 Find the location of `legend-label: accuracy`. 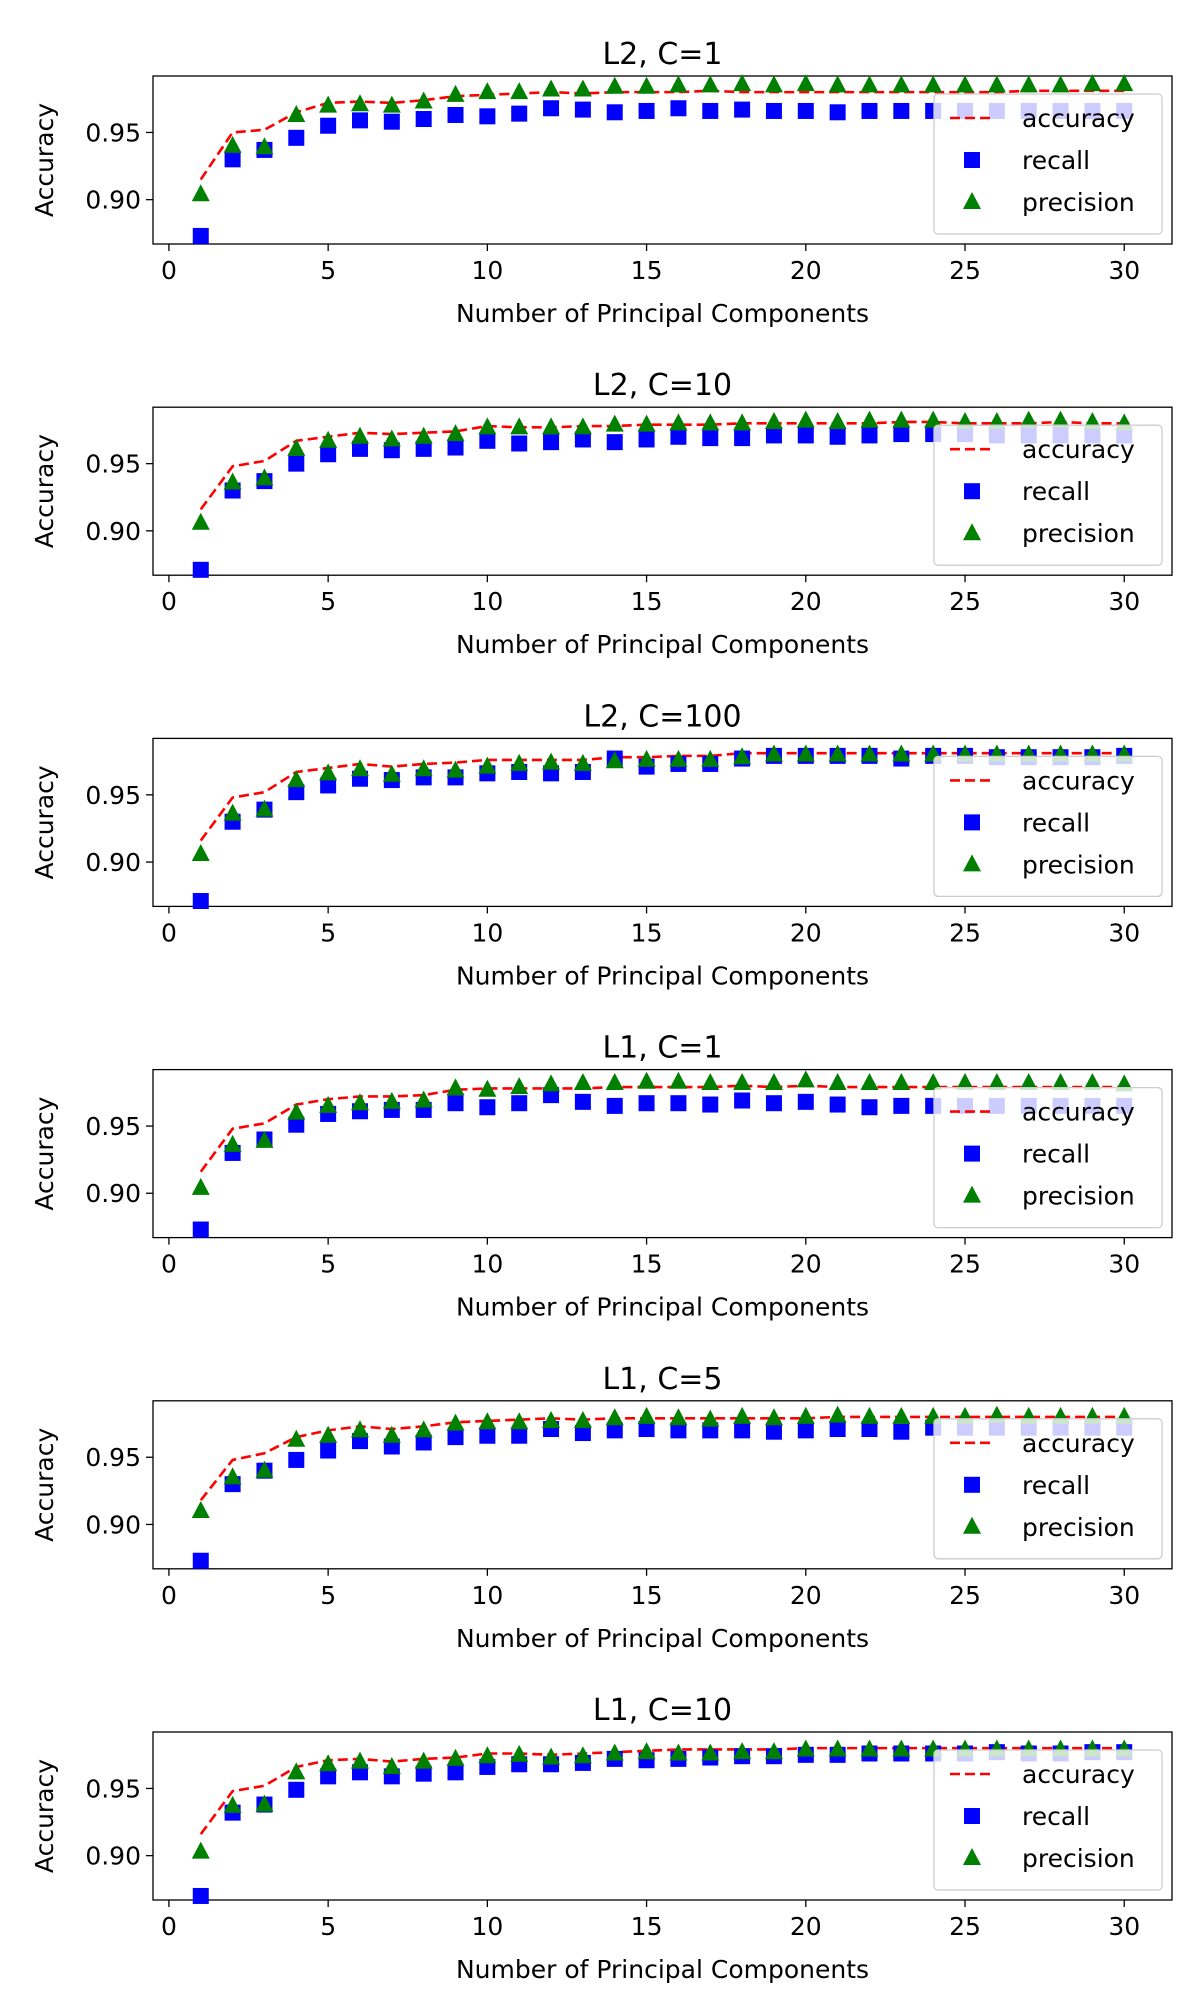

legend-label: accuracy is located at coordinates (1078, 118).